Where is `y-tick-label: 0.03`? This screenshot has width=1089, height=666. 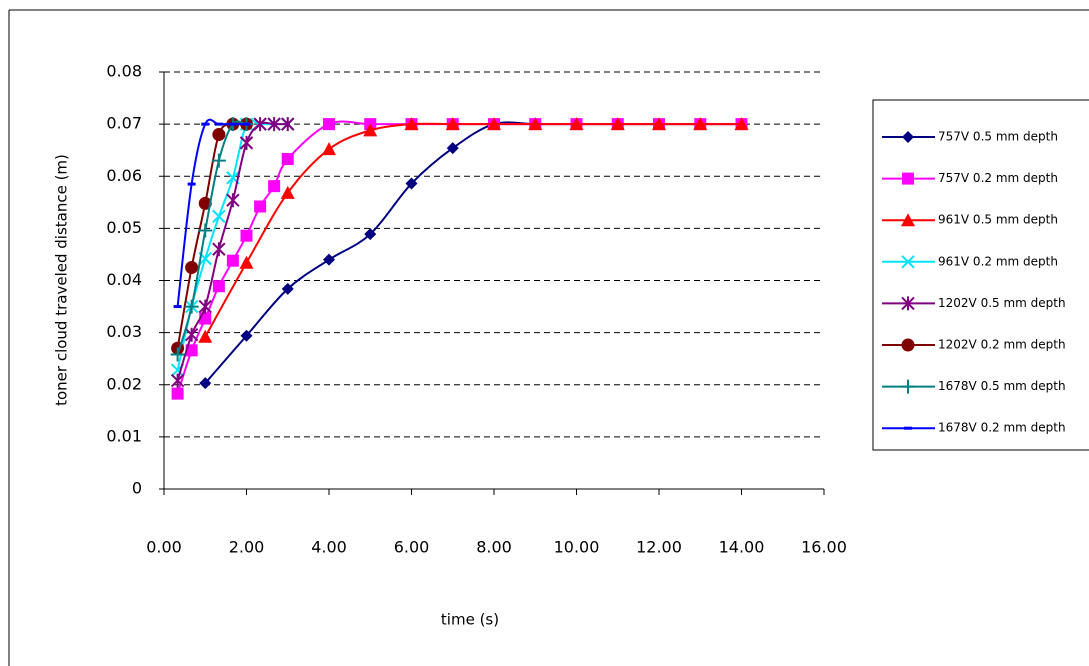 y-tick-label: 0.03 is located at coordinates (124, 331).